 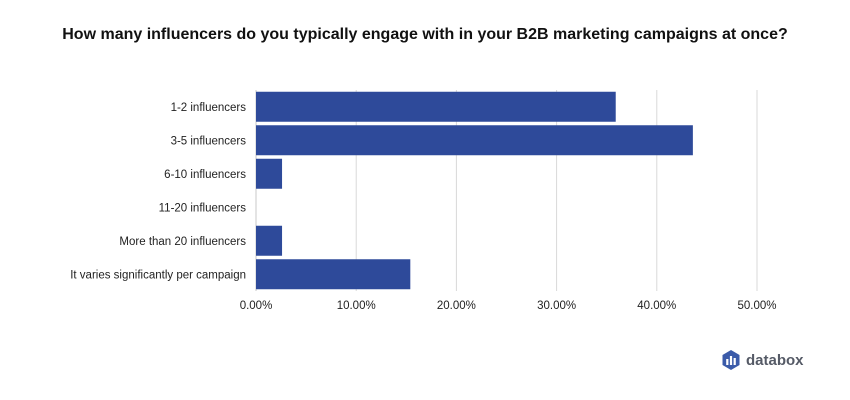 I want to click on databox-logo-icon, so click(x=731, y=360).